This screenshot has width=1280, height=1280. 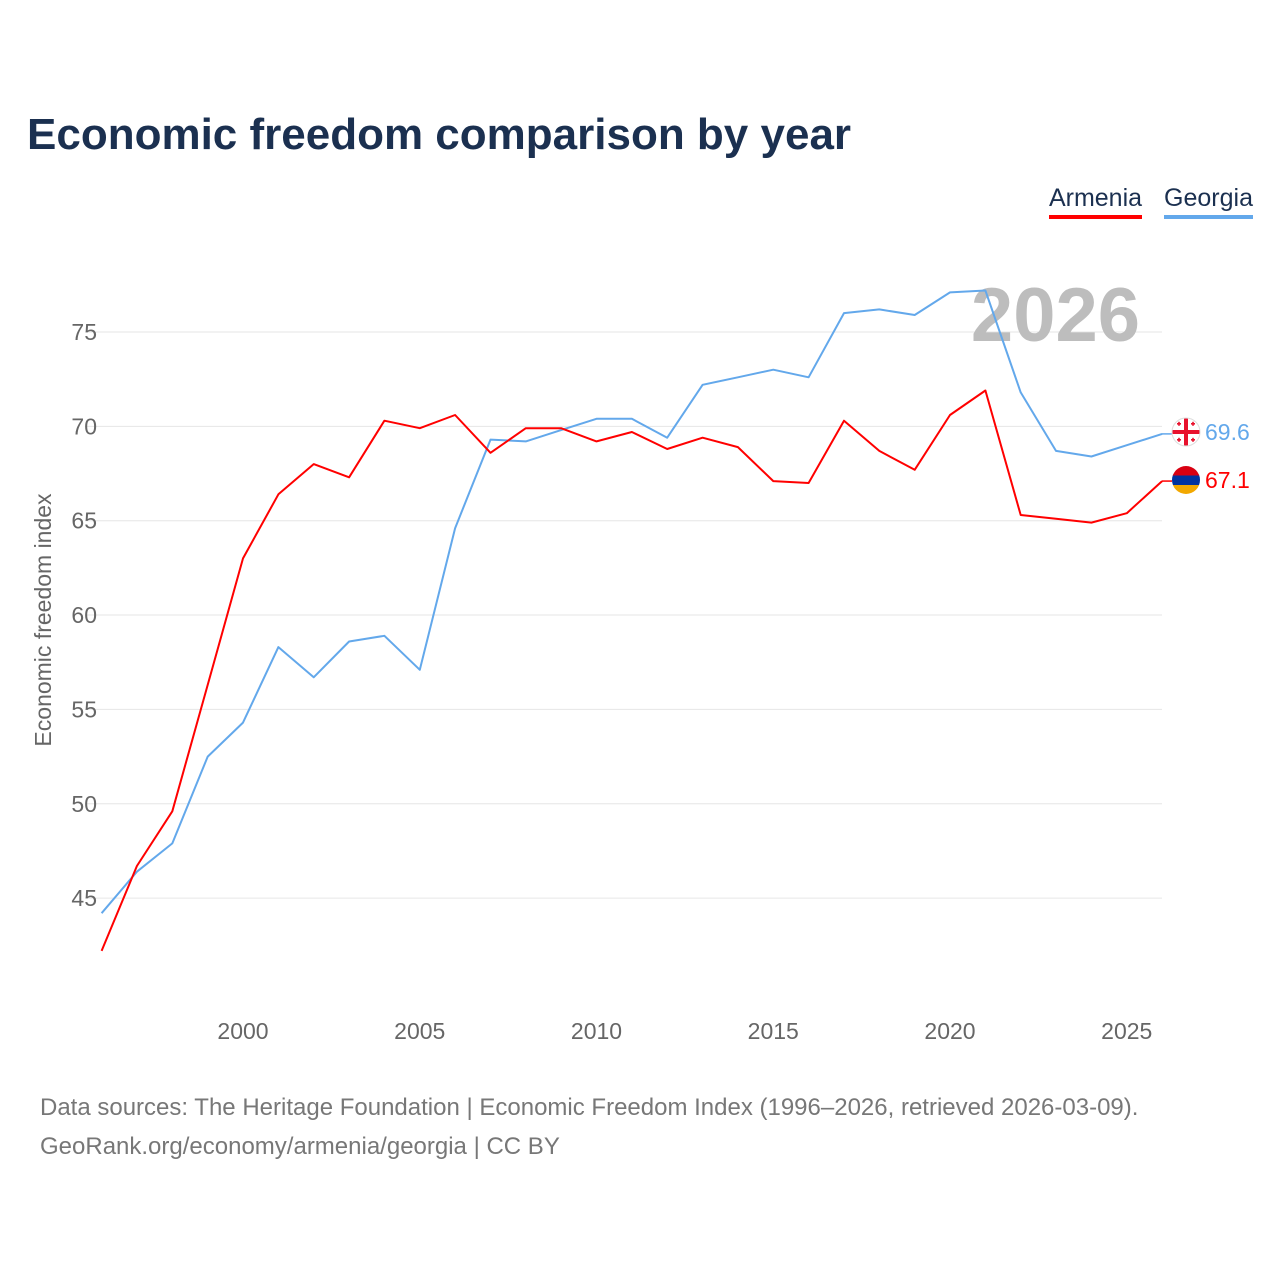 What do you see at coordinates (1227, 480) in the screenshot?
I see `armenia-end-label: 67.1` at bounding box center [1227, 480].